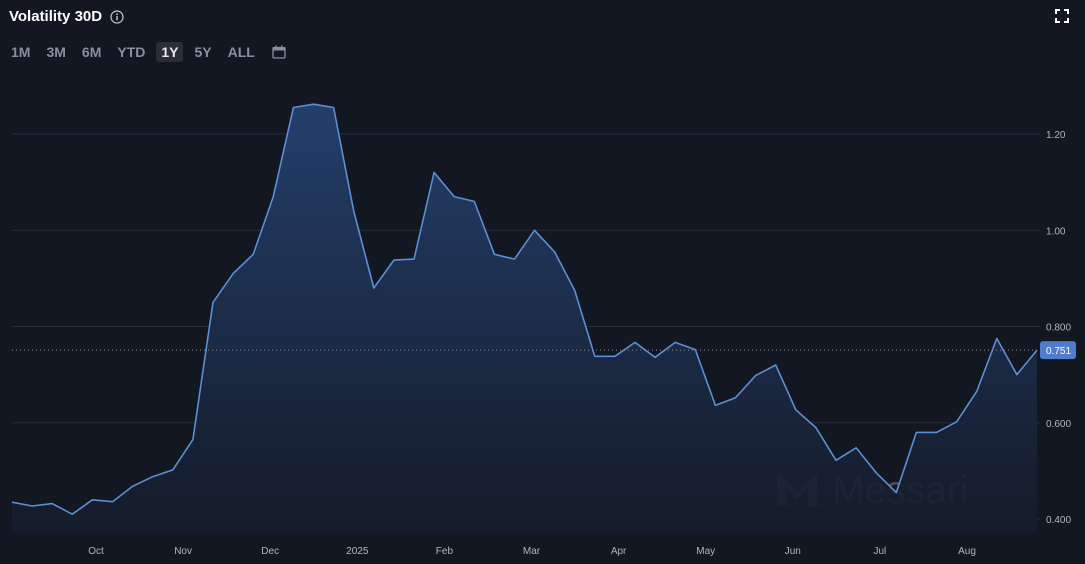  Describe the element at coordinates (91, 52) in the screenshot. I see `range-button-6m: 6M` at that location.